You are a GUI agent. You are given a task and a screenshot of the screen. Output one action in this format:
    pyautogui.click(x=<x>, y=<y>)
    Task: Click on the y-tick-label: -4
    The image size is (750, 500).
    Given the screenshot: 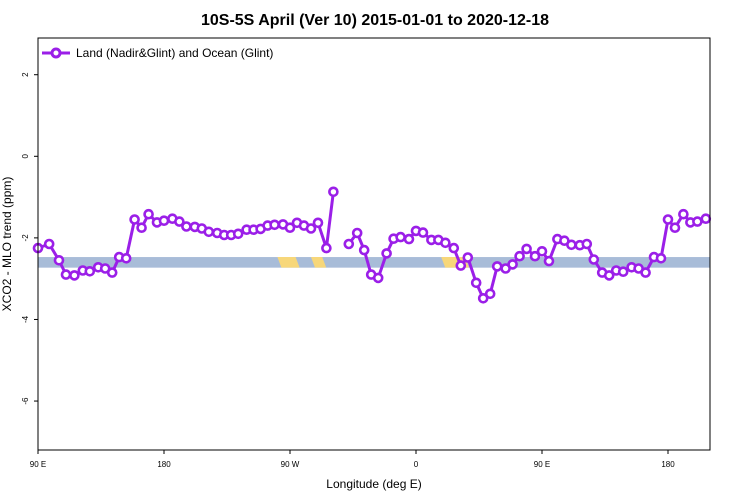 What is the action you would take?
    pyautogui.click(x=25, y=319)
    